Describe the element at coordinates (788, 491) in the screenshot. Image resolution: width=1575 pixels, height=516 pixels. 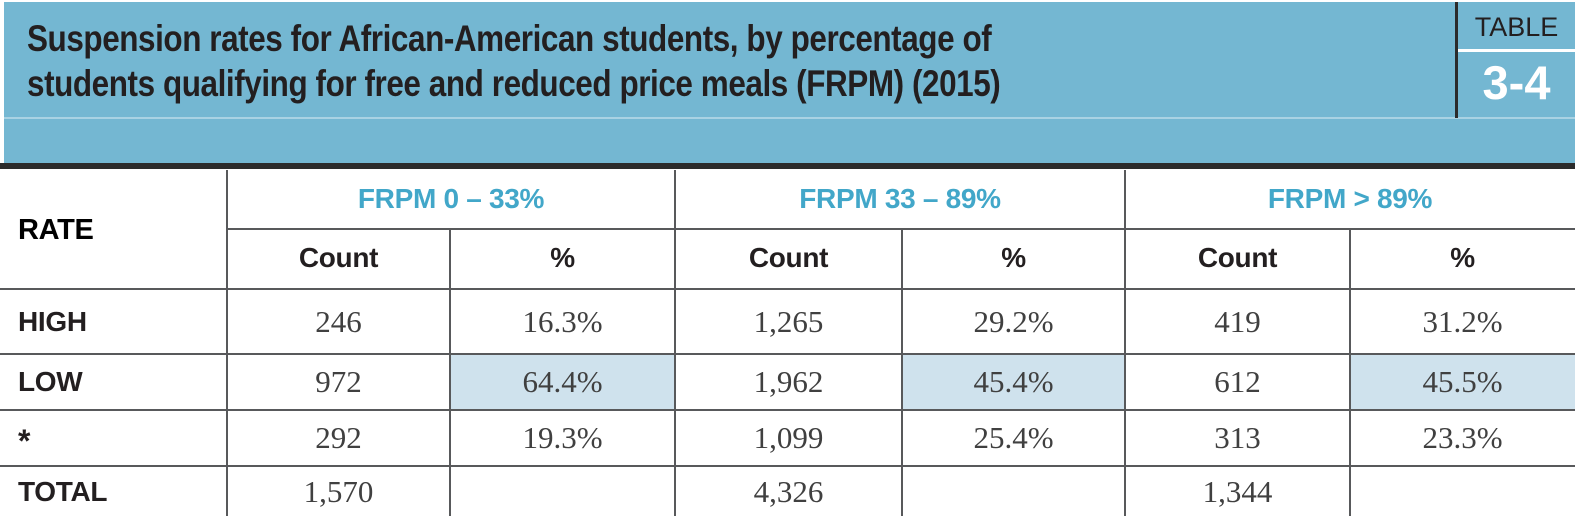
I see `data-cell: 4,326` at that location.